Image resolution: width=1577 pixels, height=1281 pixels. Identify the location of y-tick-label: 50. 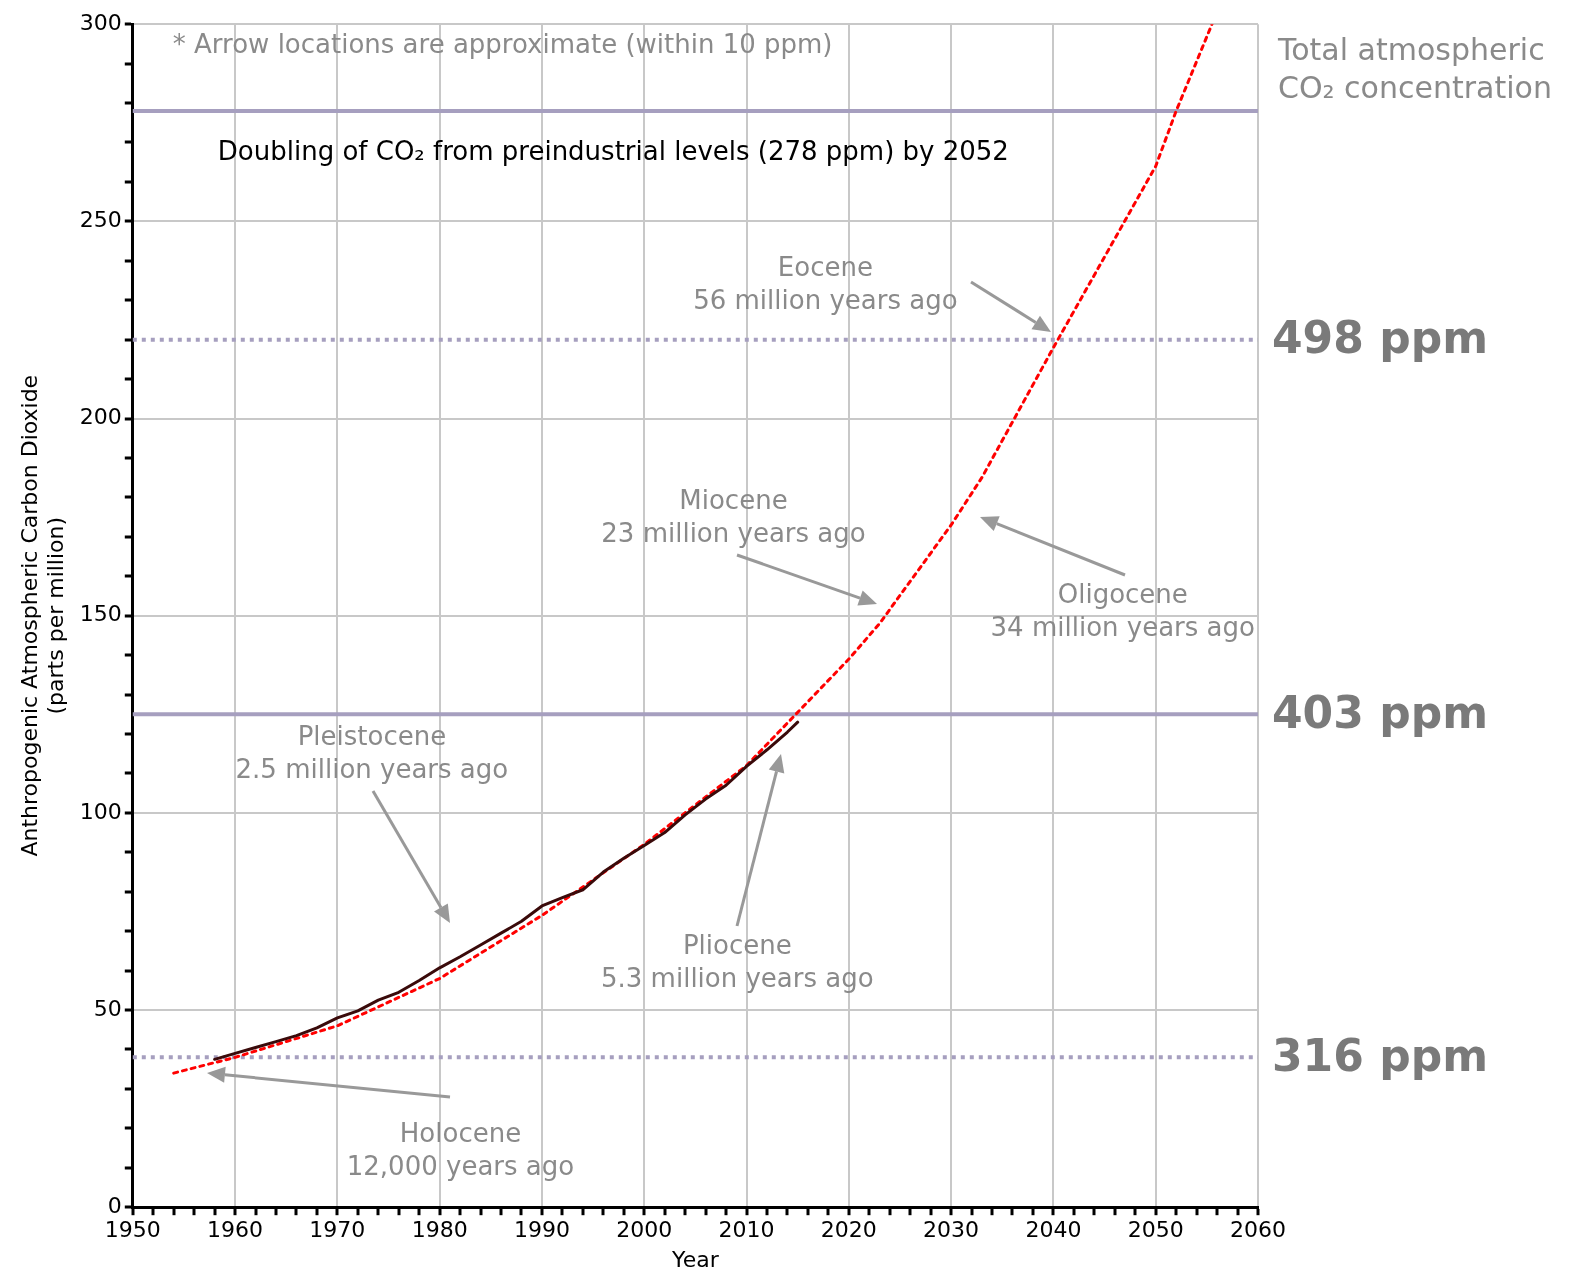
(107, 1008).